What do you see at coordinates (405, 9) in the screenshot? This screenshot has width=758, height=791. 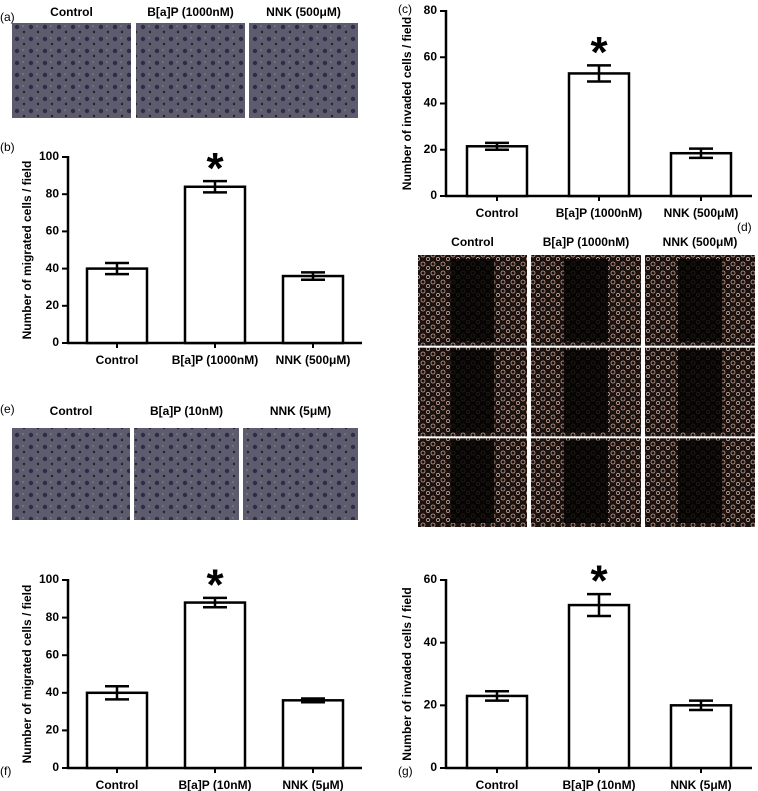 I see `panel-label: (c)` at bounding box center [405, 9].